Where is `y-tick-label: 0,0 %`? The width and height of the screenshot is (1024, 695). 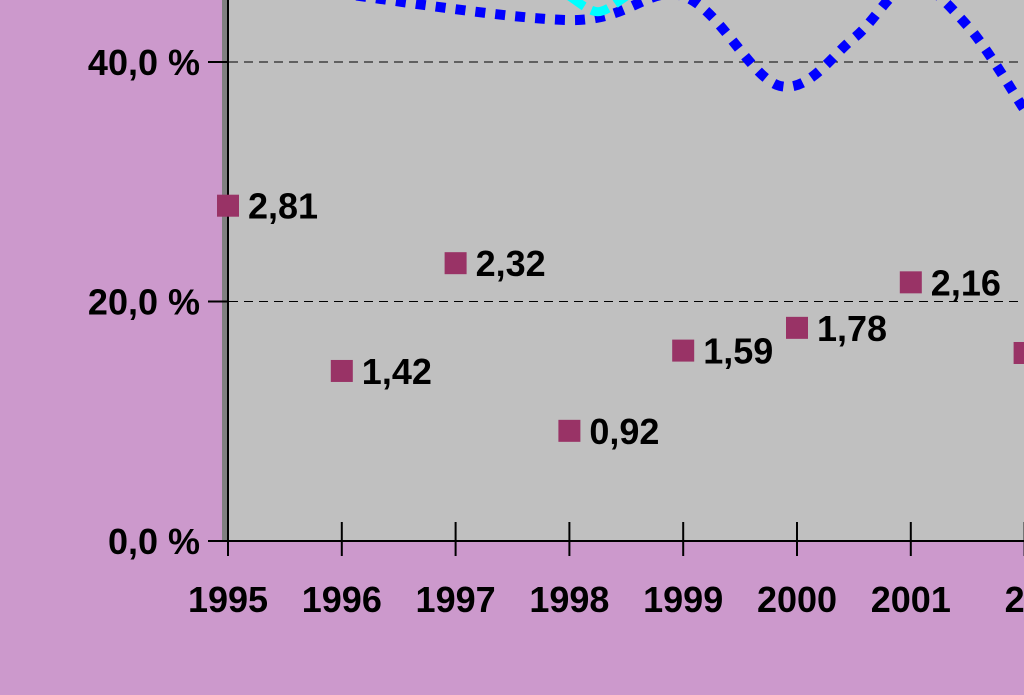 y-tick-label: 0,0 % is located at coordinates (154, 541).